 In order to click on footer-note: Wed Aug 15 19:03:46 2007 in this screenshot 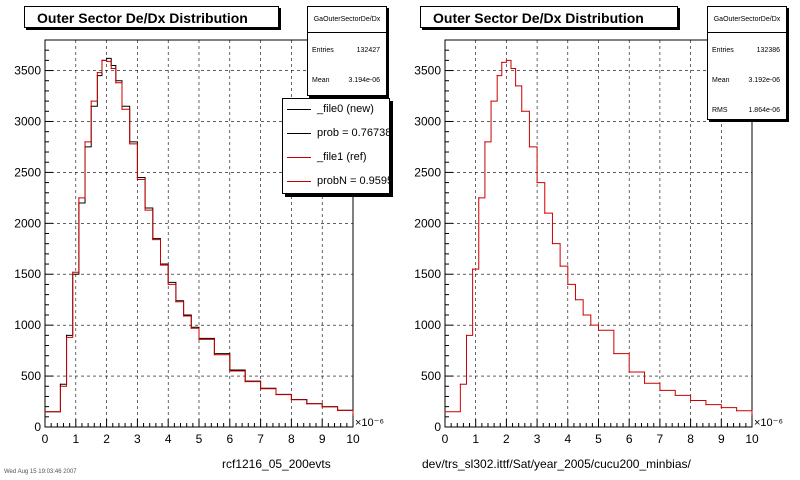, I will do `click(40, 472)`.